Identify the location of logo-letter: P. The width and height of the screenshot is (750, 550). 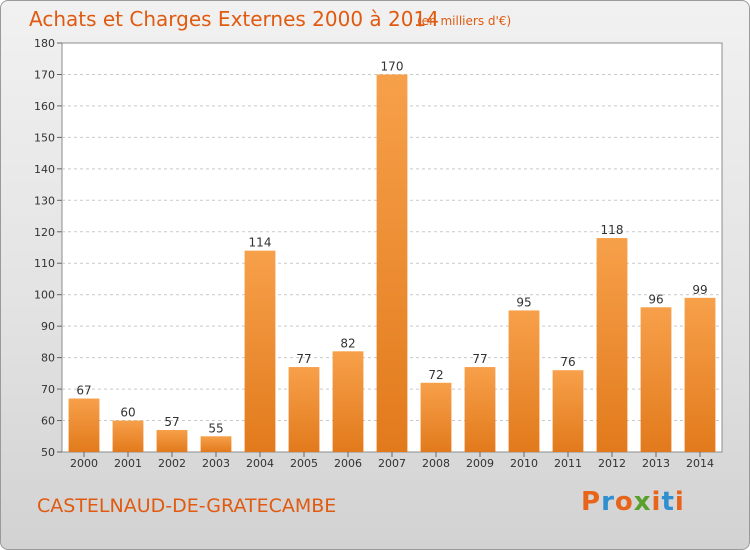
(591, 502).